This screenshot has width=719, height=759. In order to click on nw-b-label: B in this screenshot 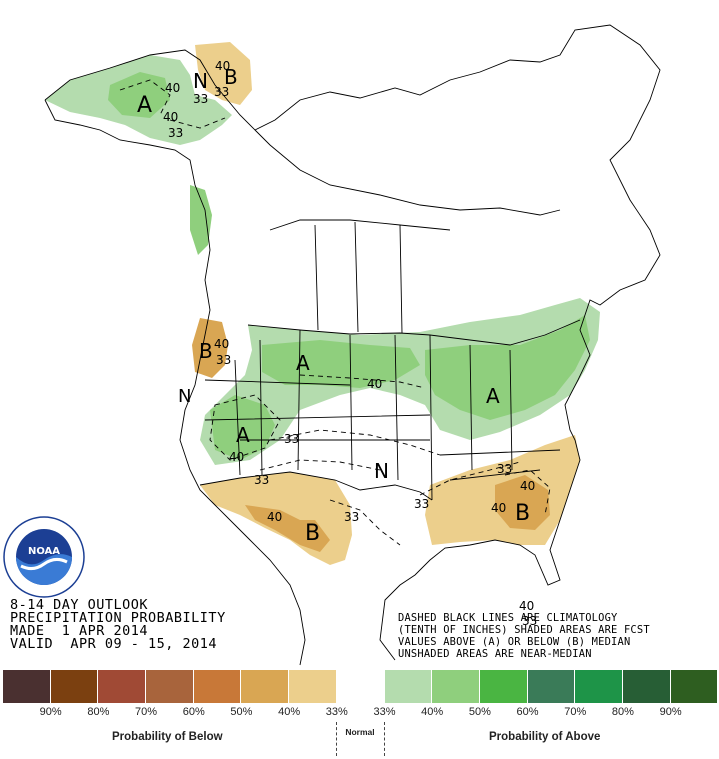, I will do `click(206, 351)`.